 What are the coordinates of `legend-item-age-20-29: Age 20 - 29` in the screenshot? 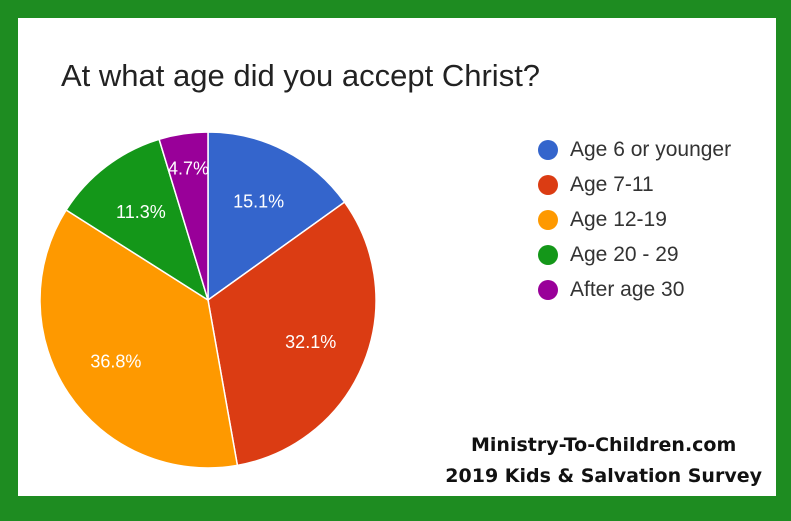 It's located at (634, 254).